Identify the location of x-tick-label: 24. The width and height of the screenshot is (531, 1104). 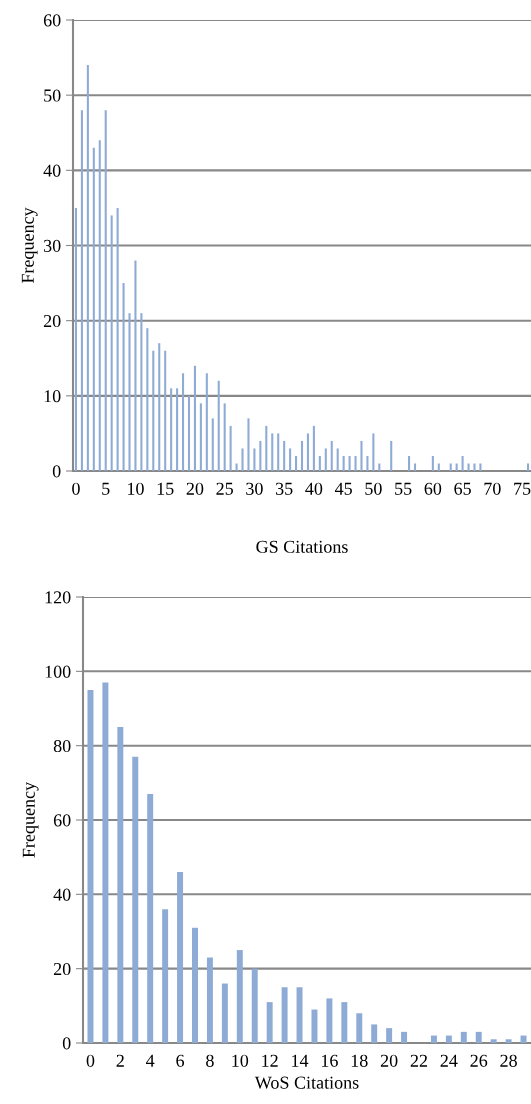
(449, 1060).